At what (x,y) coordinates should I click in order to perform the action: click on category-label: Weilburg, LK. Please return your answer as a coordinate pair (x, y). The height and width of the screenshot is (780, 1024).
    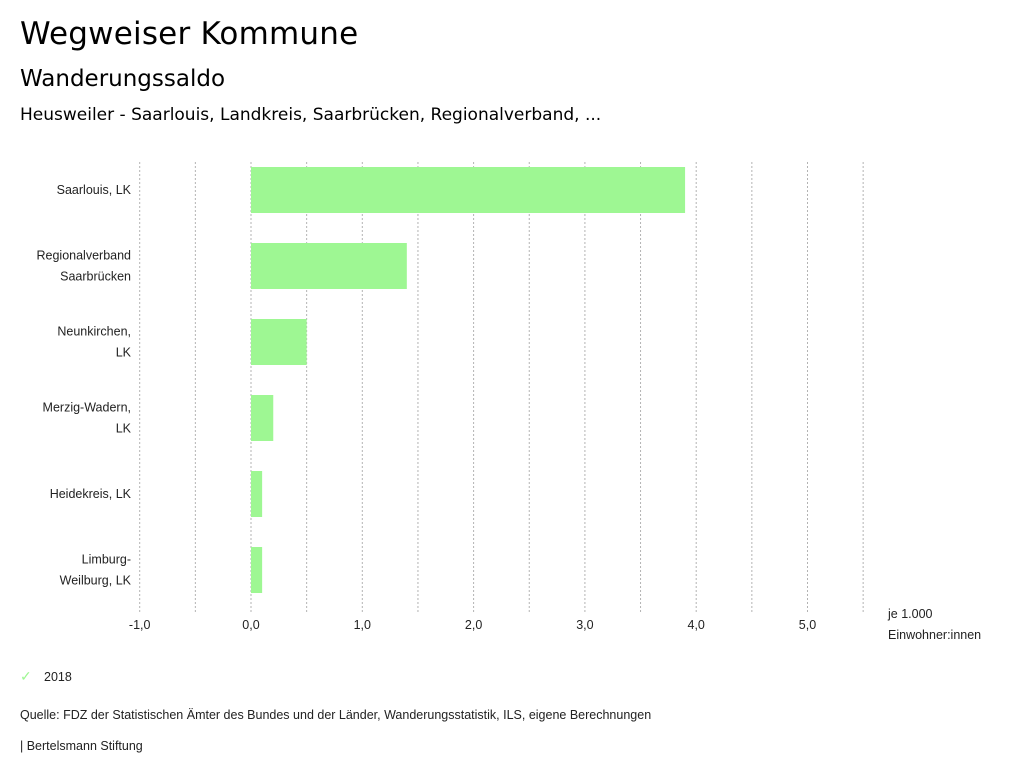
    Looking at the image, I should click on (96, 581).